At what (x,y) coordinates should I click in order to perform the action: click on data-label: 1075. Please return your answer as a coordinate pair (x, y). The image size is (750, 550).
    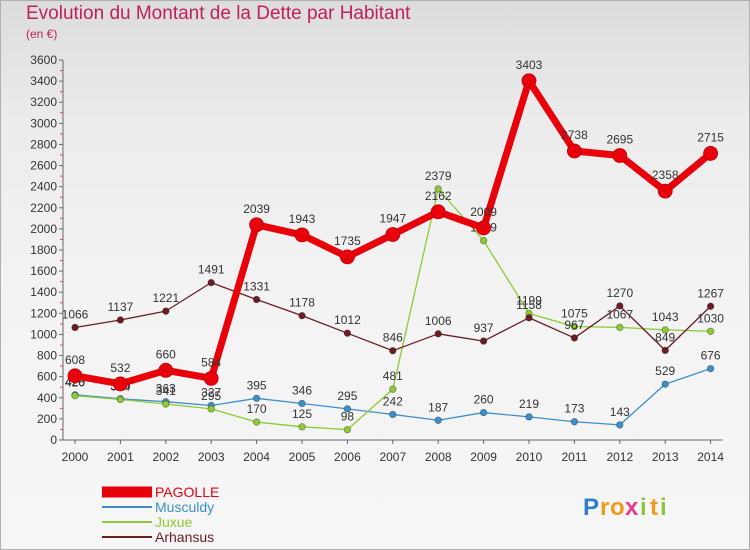
    Looking at the image, I should click on (574, 314).